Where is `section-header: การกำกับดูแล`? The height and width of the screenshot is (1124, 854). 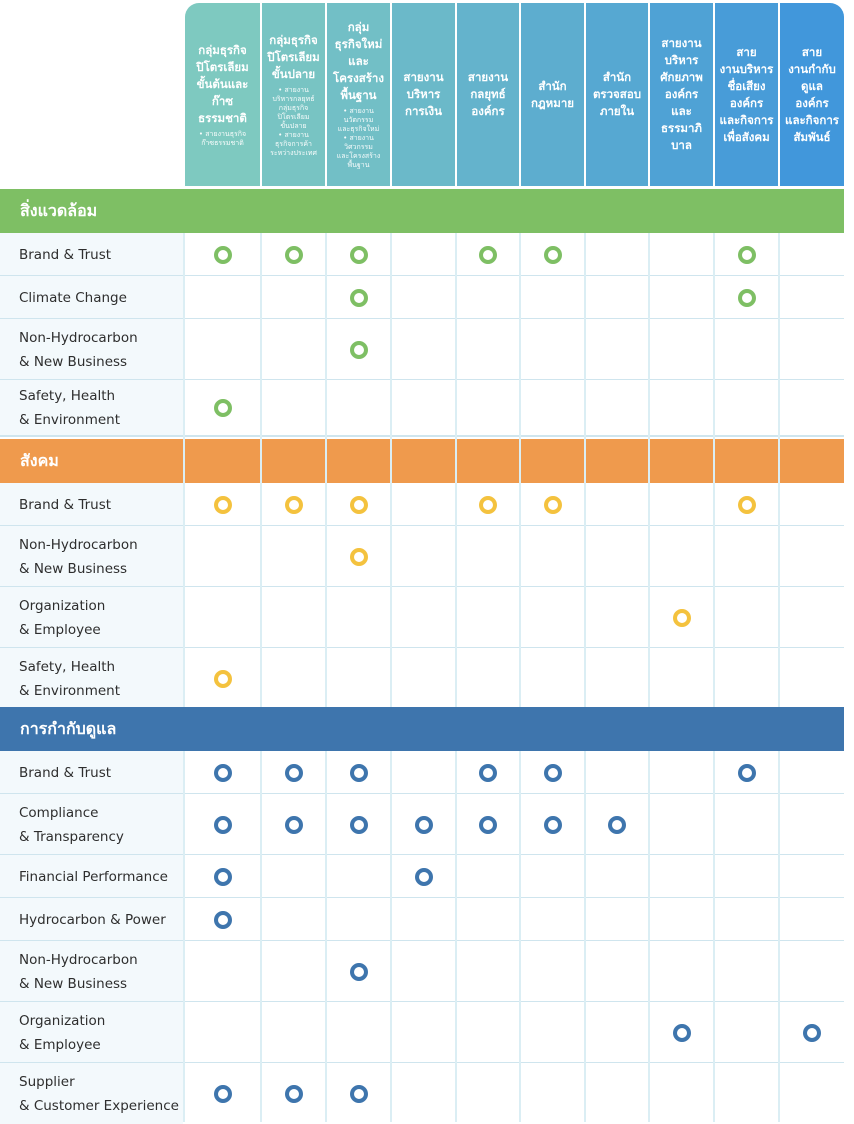
section-header: การกำกับดูแล is located at coordinates (422, 729).